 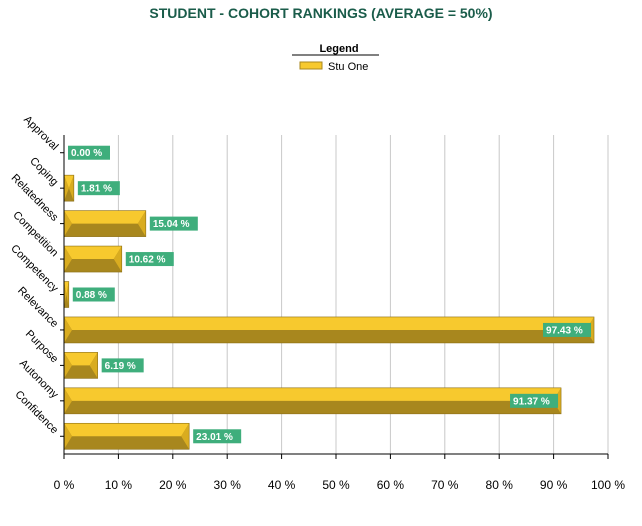 I want to click on svg-text: 15.04 %, so click(x=171, y=224).